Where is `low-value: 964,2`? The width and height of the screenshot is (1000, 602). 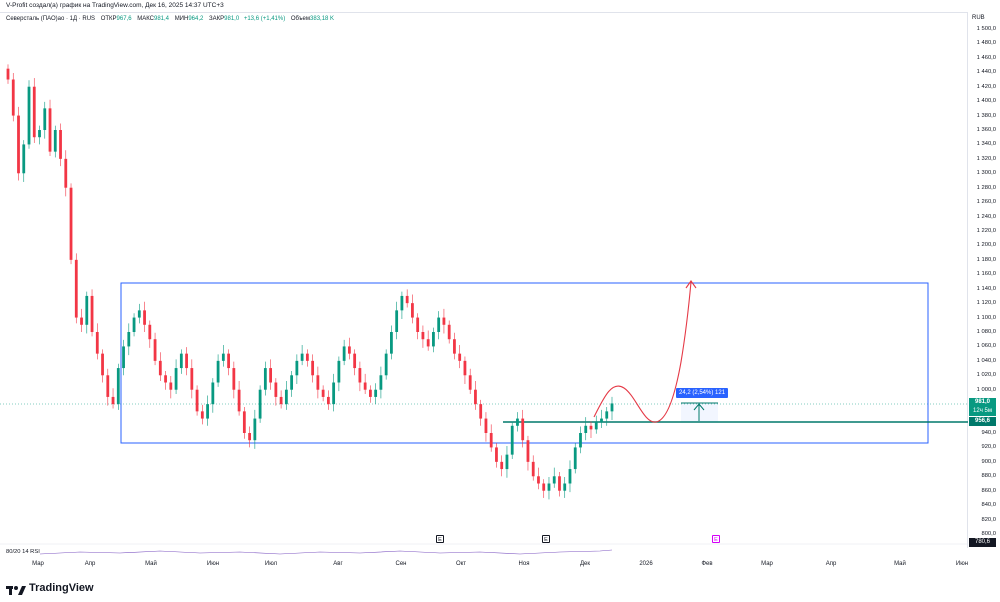
low-value: 964,2 is located at coordinates (196, 19).